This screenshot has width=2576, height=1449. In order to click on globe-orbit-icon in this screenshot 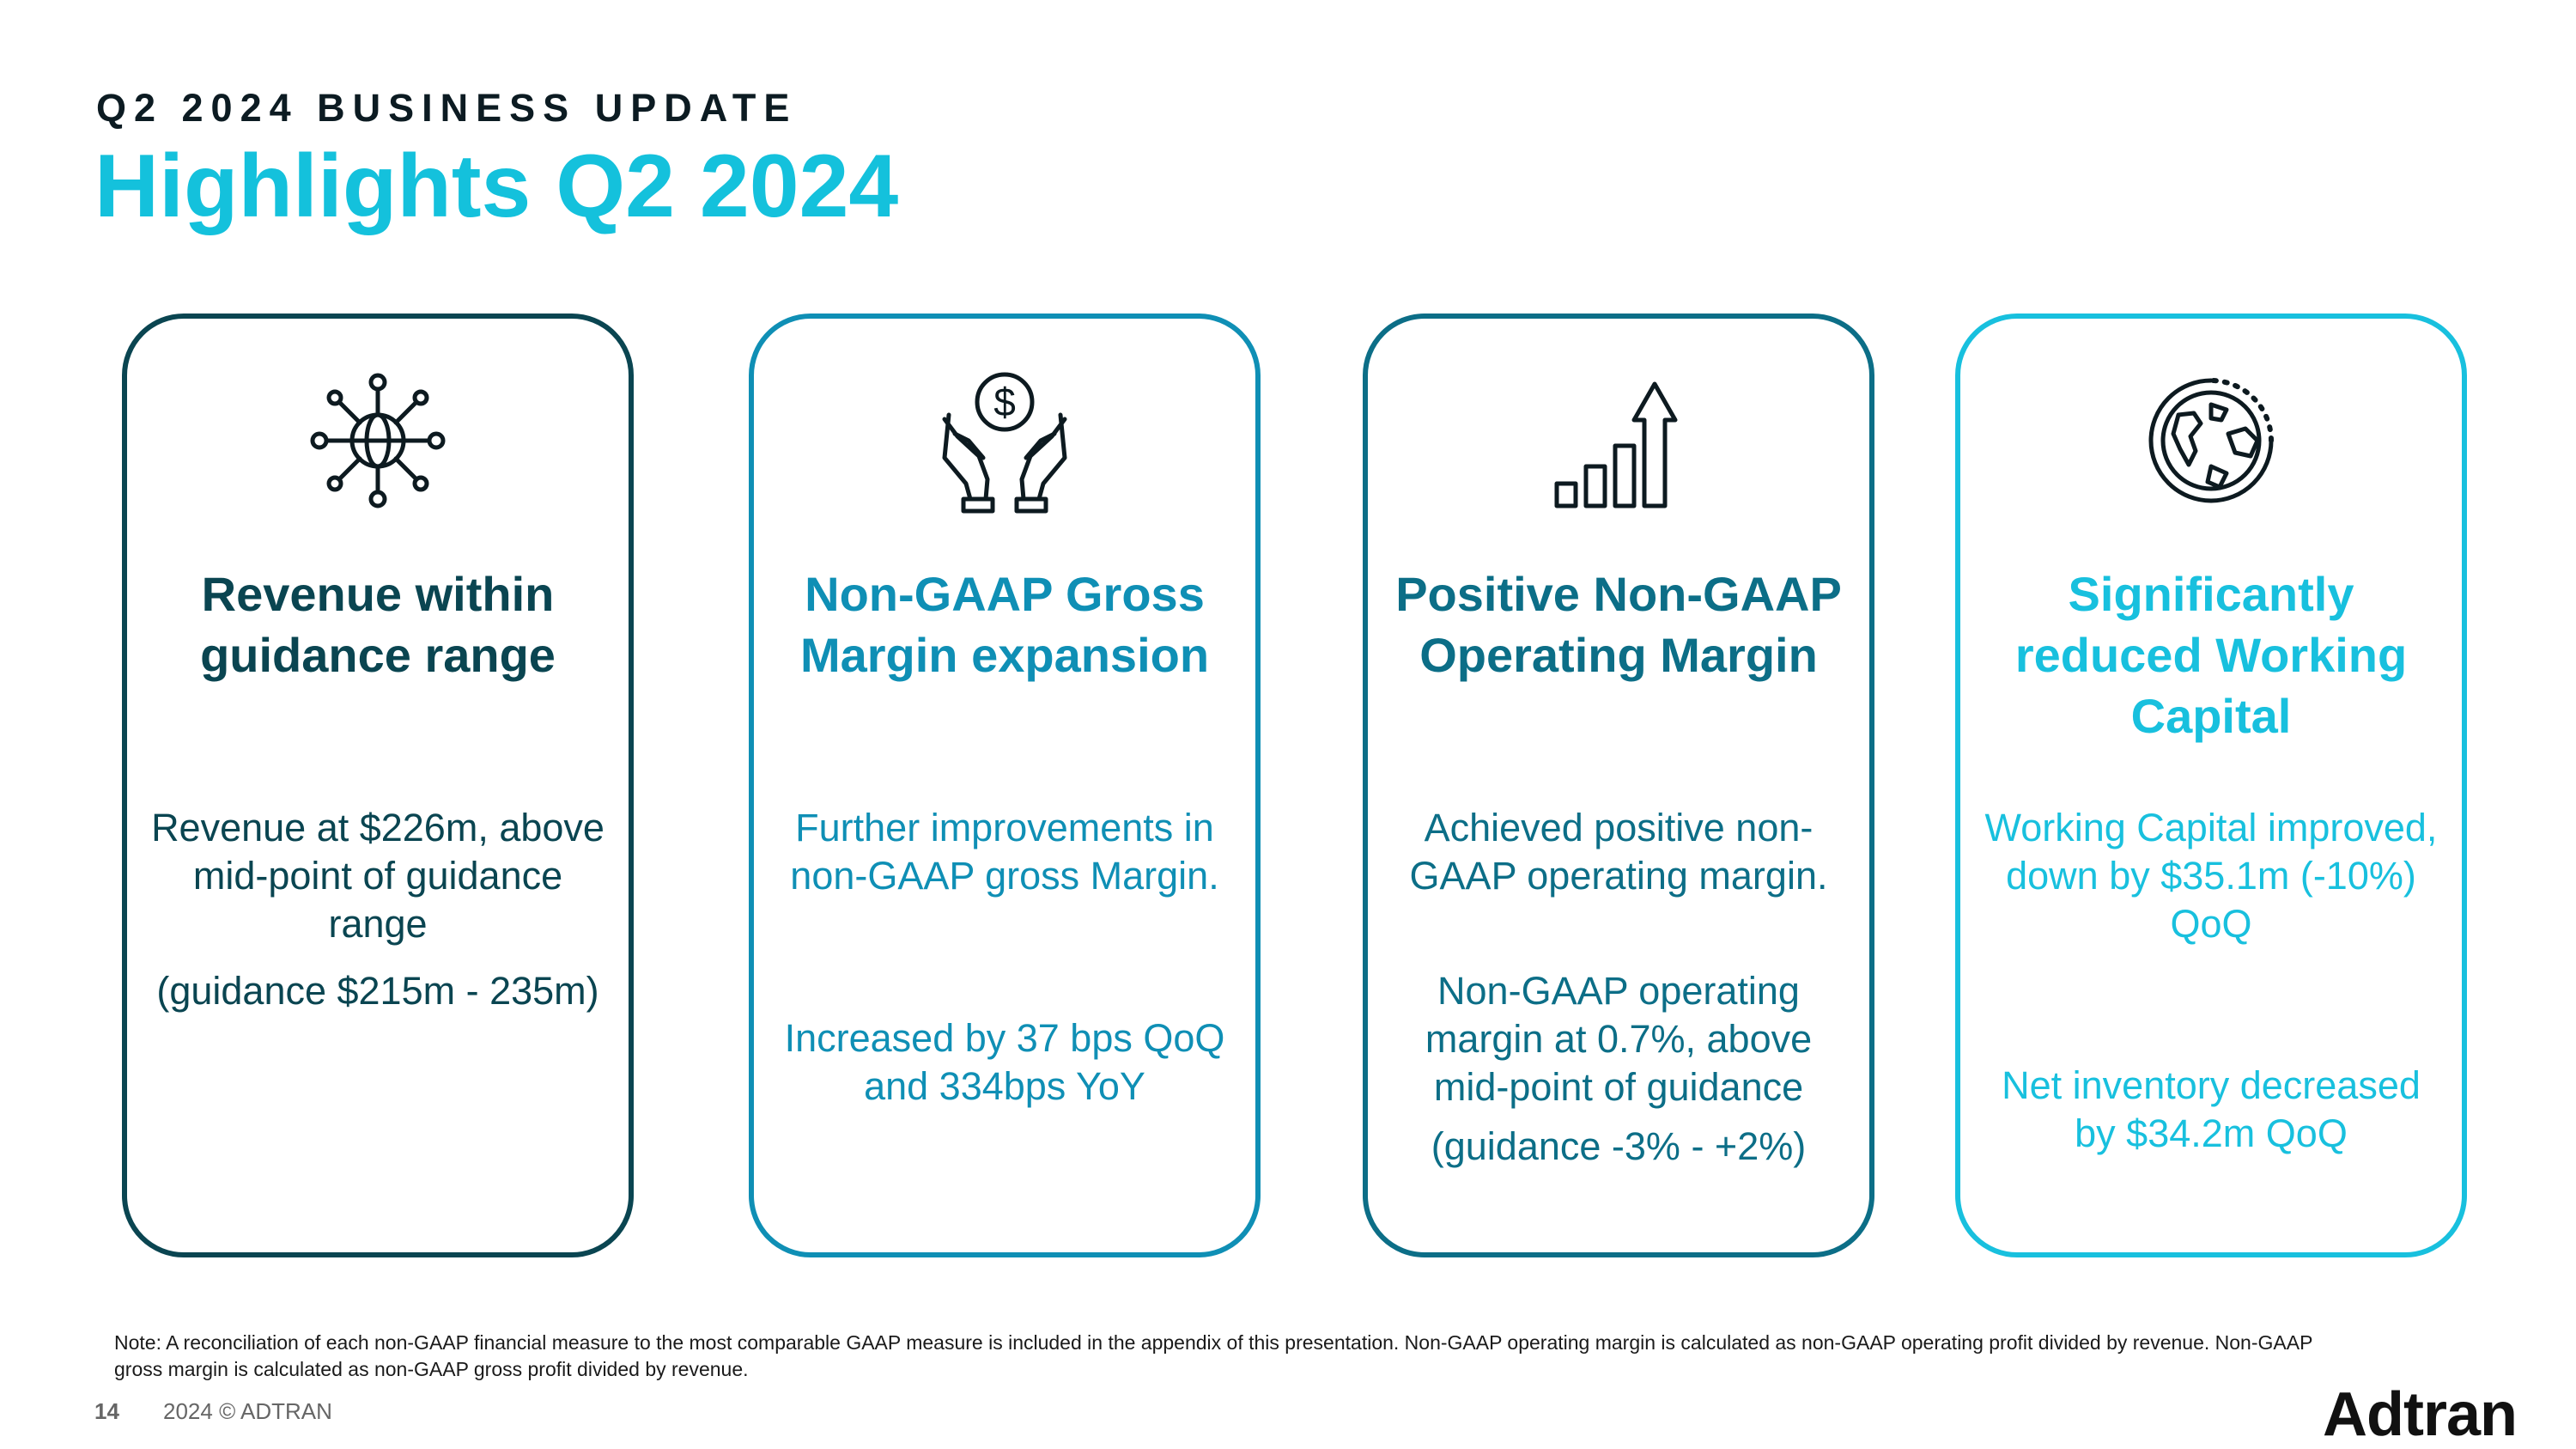, I will do `click(2211, 441)`.